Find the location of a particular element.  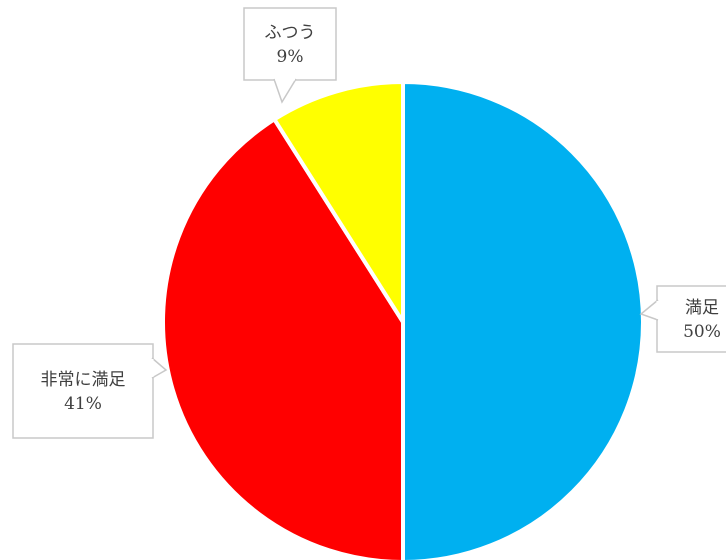

callout-0: 満足 50% is located at coordinates (682, 319).